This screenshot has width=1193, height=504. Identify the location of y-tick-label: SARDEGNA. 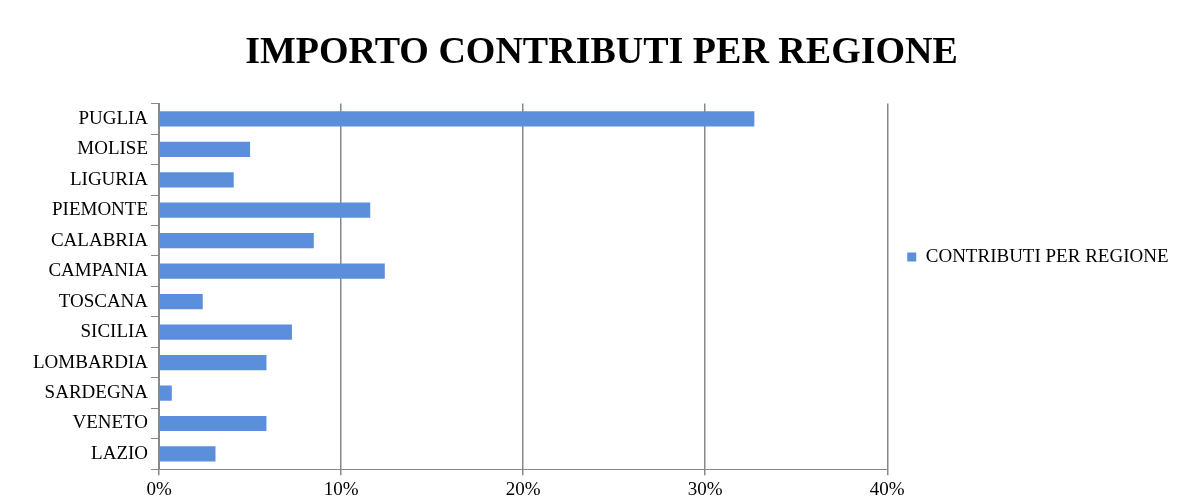
(96, 392).